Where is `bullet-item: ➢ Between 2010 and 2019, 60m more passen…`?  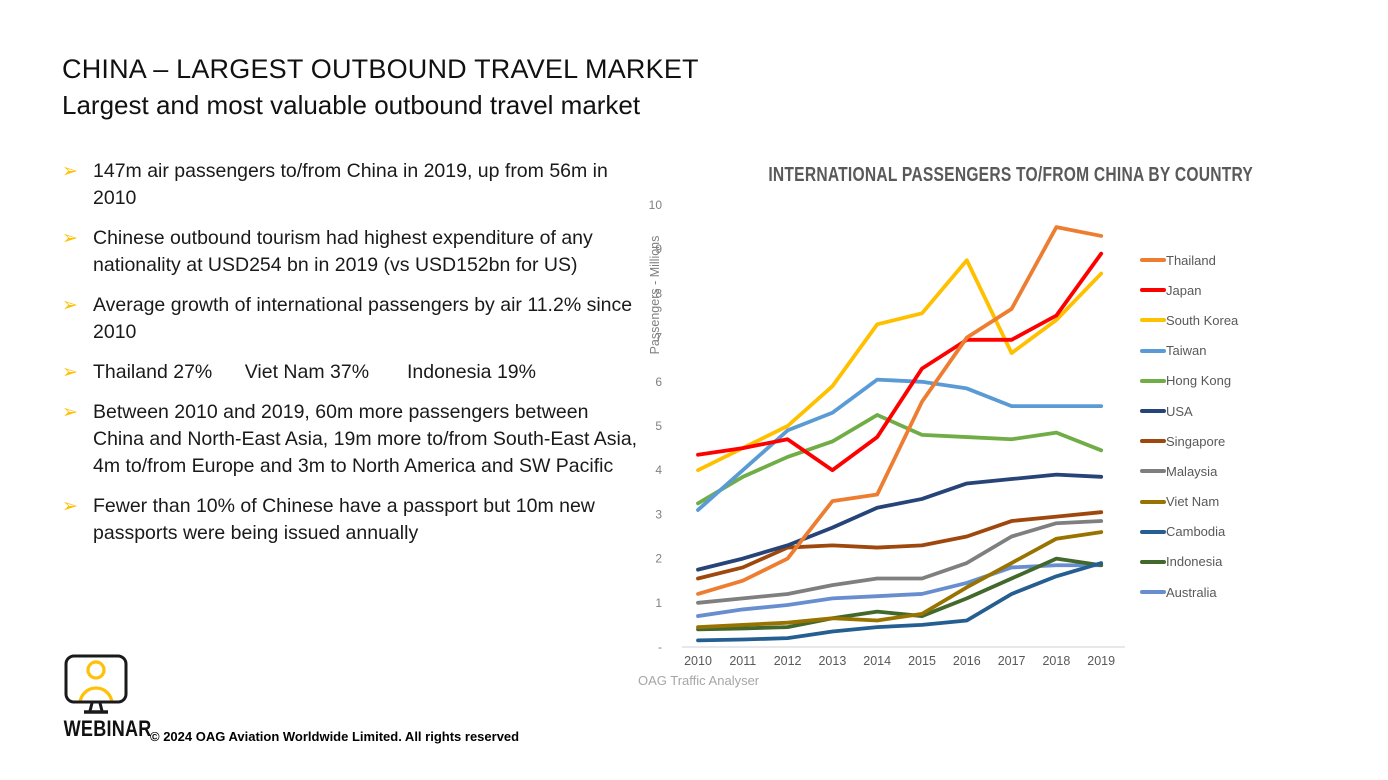
bullet-item: ➢ Between 2010 and 2019, 60m more passen… is located at coordinates (352, 439).